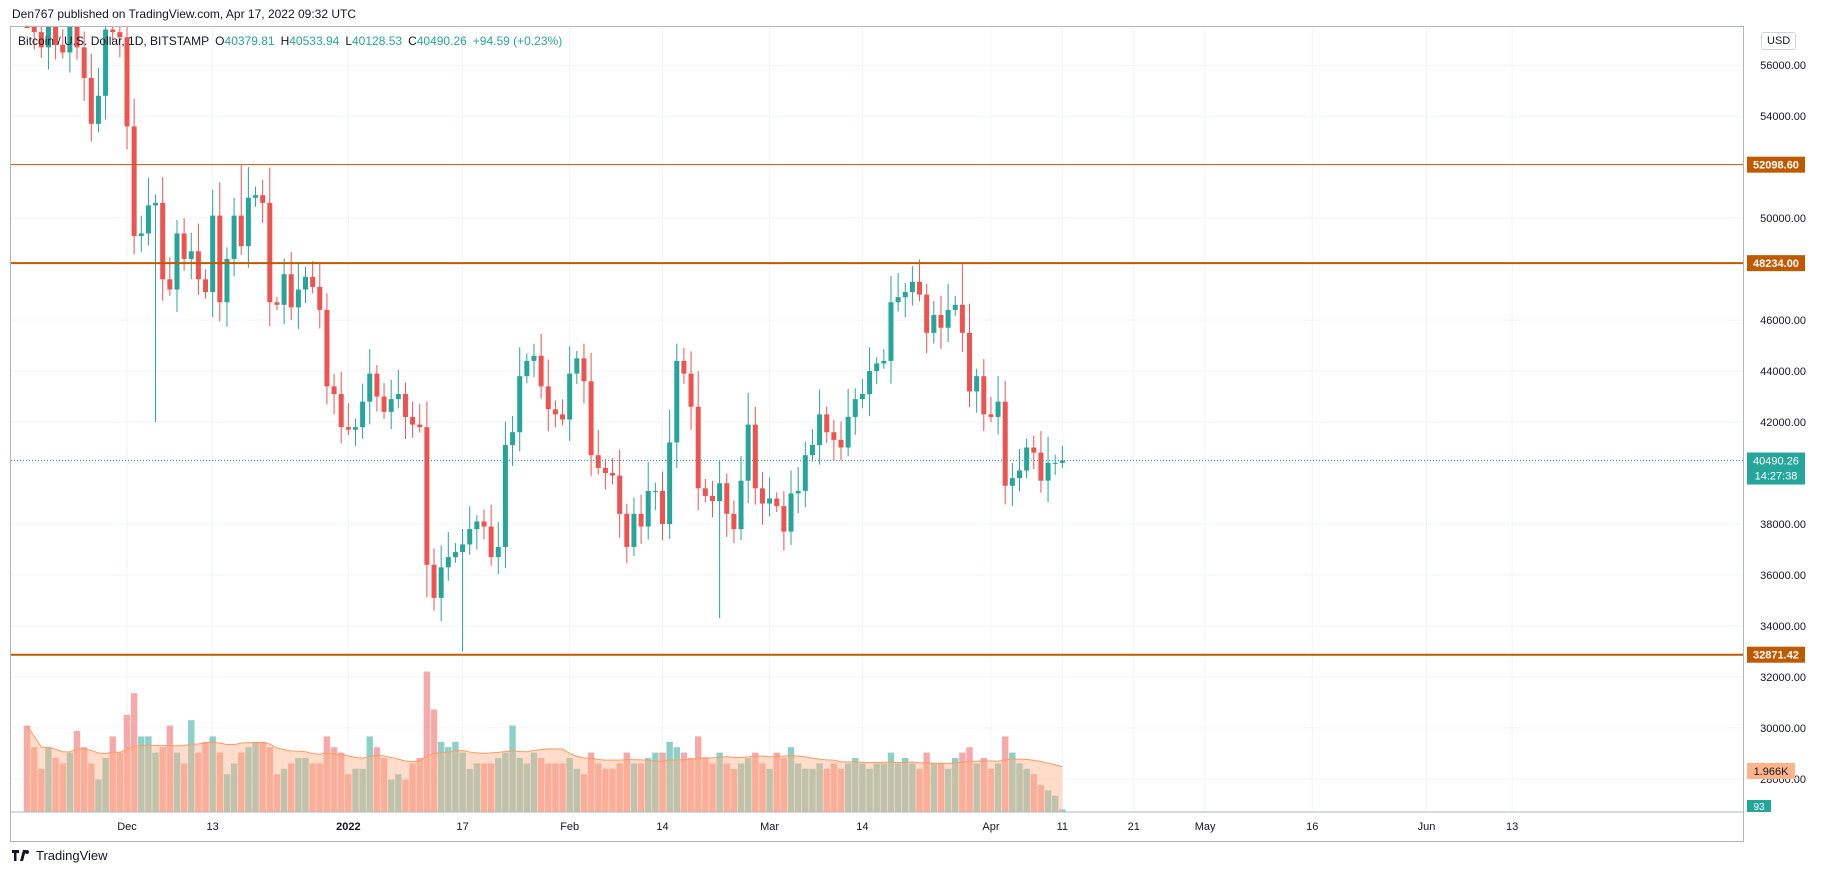 The width and height of the screenshot is (1823, 874). What do you see at coordinates (1062, 827) in the screenshot?
I see `x-tick-label: 11` at bounding box center [1062, 827].